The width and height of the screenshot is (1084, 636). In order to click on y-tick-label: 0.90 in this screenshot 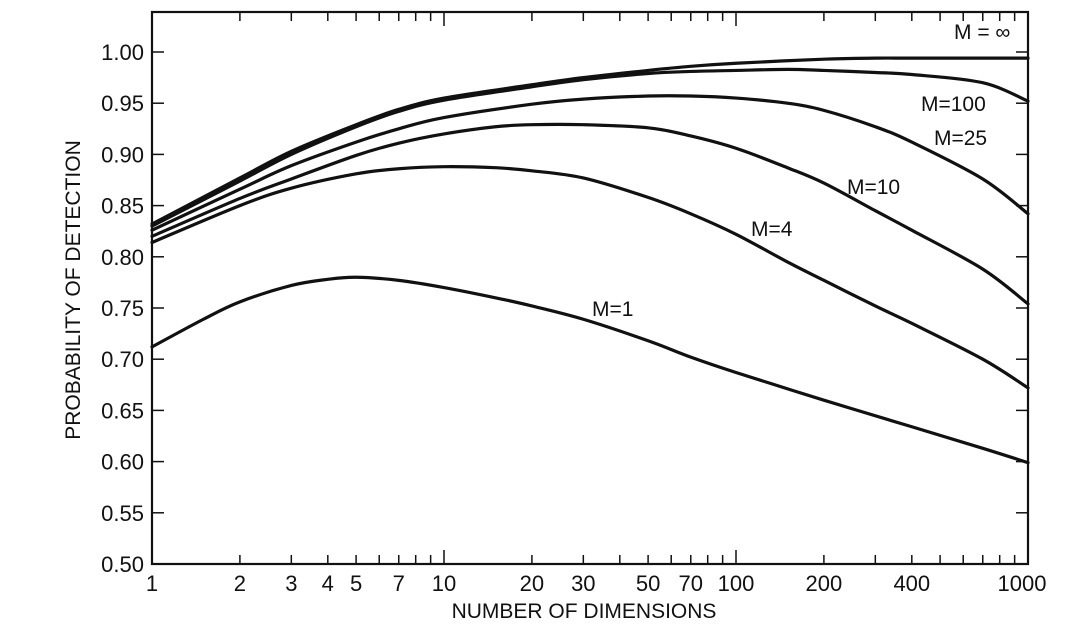, I will do `click(122, 154)`.